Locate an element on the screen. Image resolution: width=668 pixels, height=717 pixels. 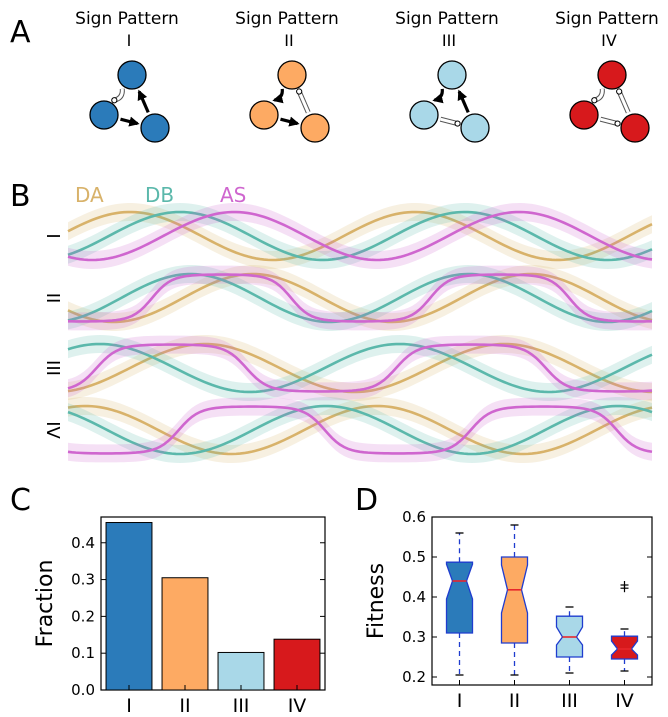
ytick-label-c: 0.0 is located at coordinates (83, 690).